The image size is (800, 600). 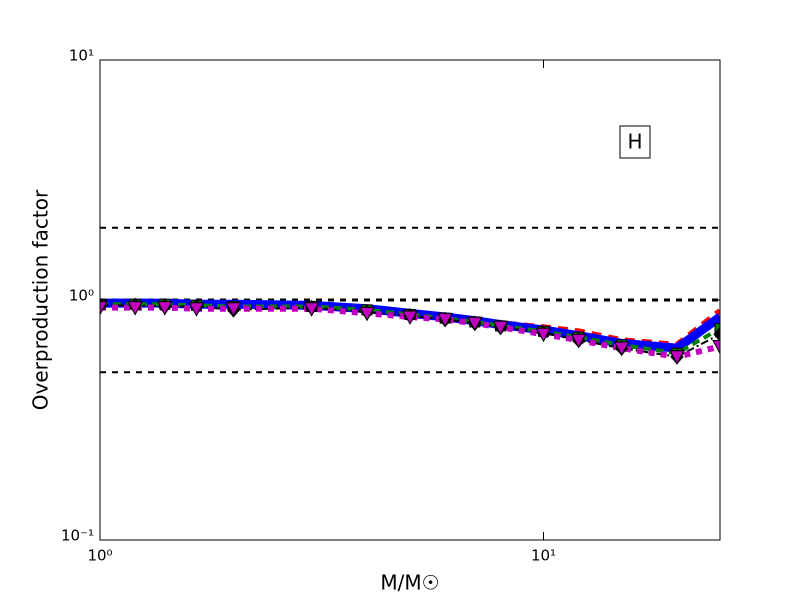 What do you see at coordinates (99, 556) in the screenshot?
I see `x-tick-label: 10⁰` at bounding box center [99, 556].